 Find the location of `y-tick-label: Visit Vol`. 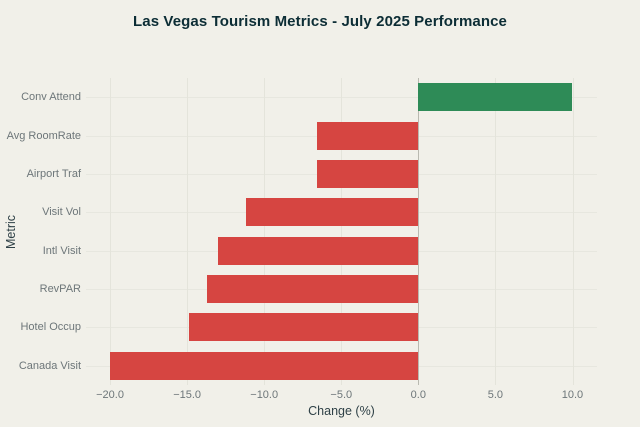

y-tick-label: Visit Vol is located at coordinates (61, 212).